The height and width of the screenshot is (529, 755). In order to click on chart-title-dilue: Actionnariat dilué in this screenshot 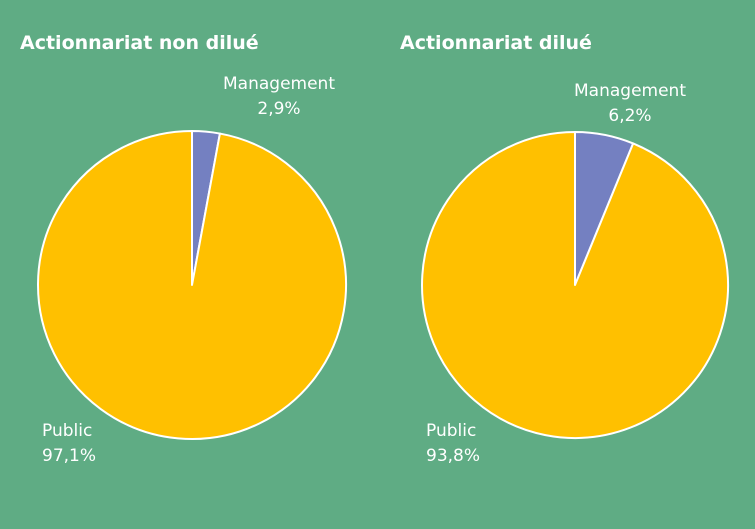, I will do `click(496, 43)`.